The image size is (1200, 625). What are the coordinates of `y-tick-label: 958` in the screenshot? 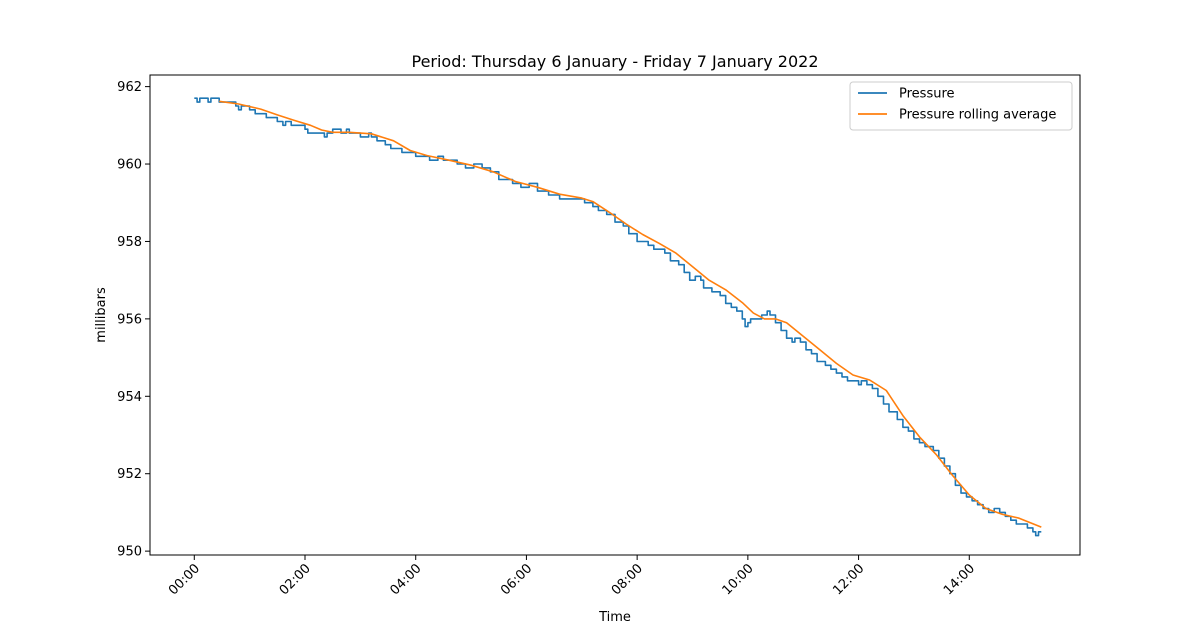 It's located at (129, 242).